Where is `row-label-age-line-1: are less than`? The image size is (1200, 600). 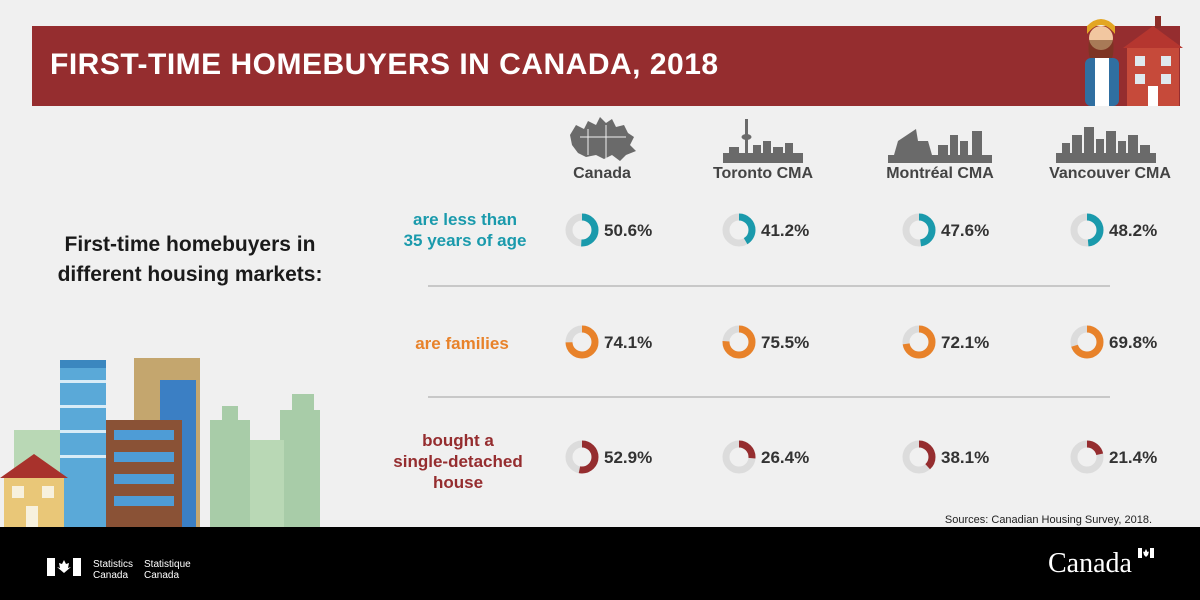
row-label-age-line-1: are less than is located at coordinates (465, 219).